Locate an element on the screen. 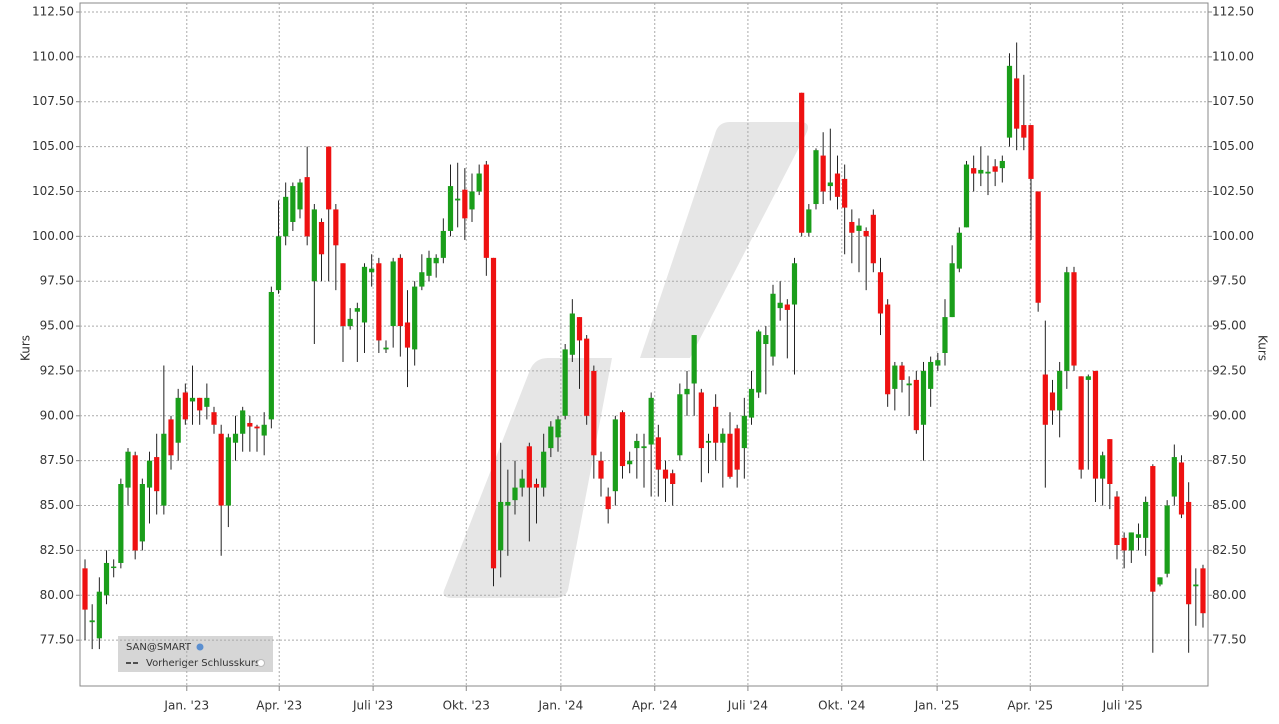  x-tick-label: Juli '24 is located at coordinates (747, 706).